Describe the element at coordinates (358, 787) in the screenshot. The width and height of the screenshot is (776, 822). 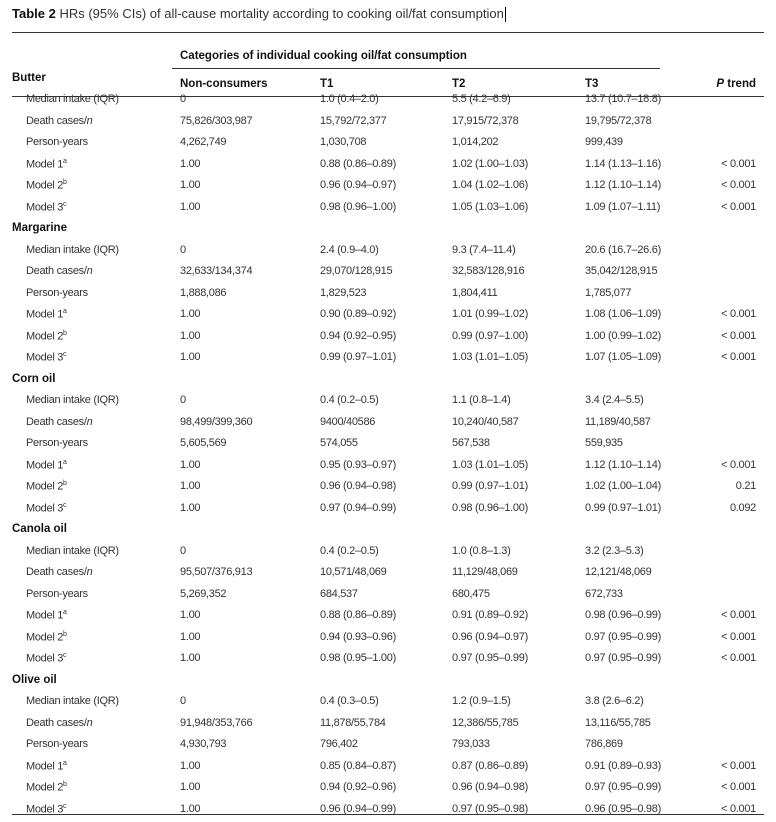
I see `cell-t1: 0.94 (0.92–0.96)` at that location.